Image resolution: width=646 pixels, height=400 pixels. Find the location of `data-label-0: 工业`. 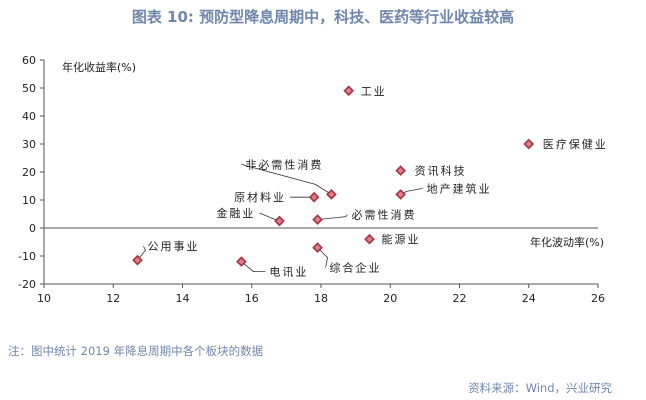

data-label-0: 工业 is located at coordinates (374, 91).